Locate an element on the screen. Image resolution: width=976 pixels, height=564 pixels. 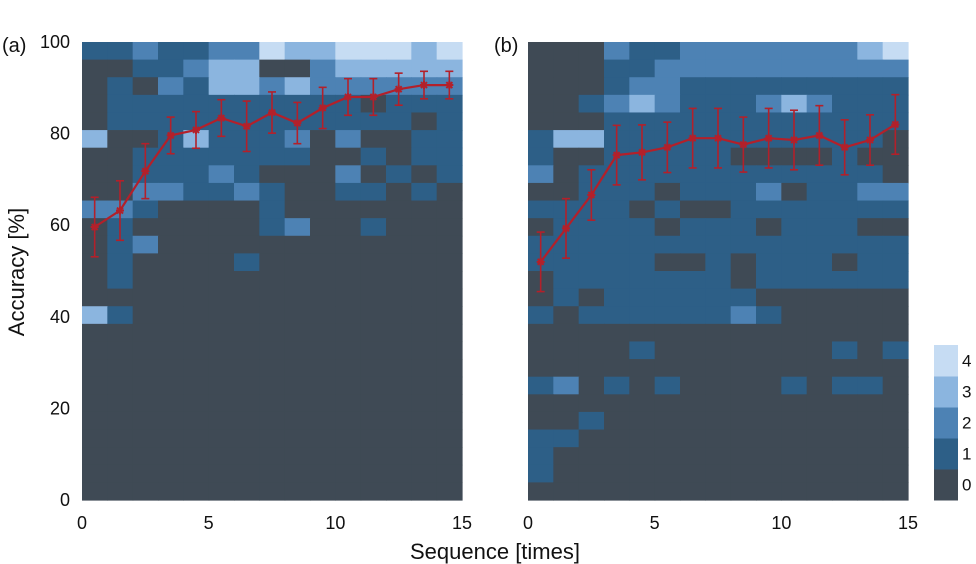
panel-label: (b) is located at coordinates (506, 46).